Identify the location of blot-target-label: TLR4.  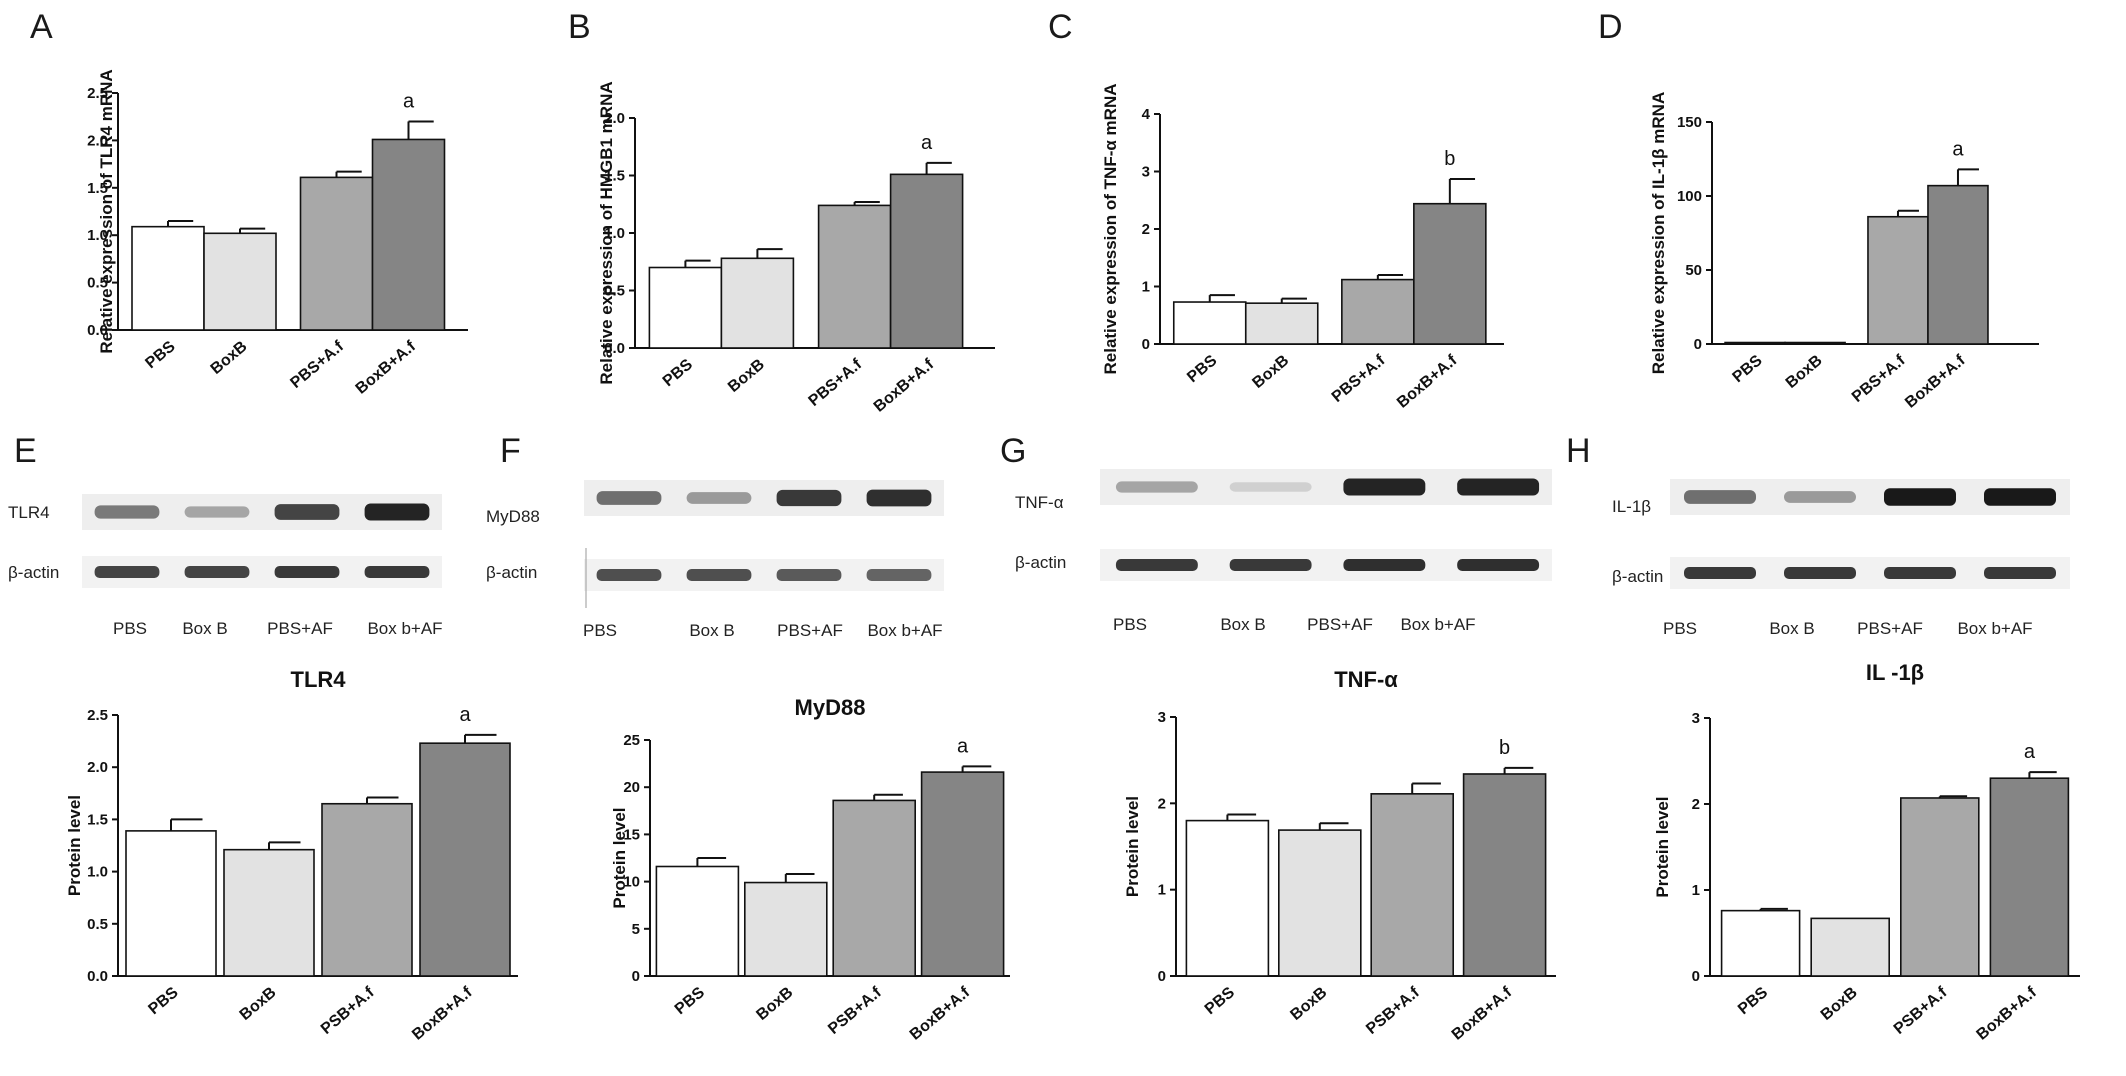
(29, 512).